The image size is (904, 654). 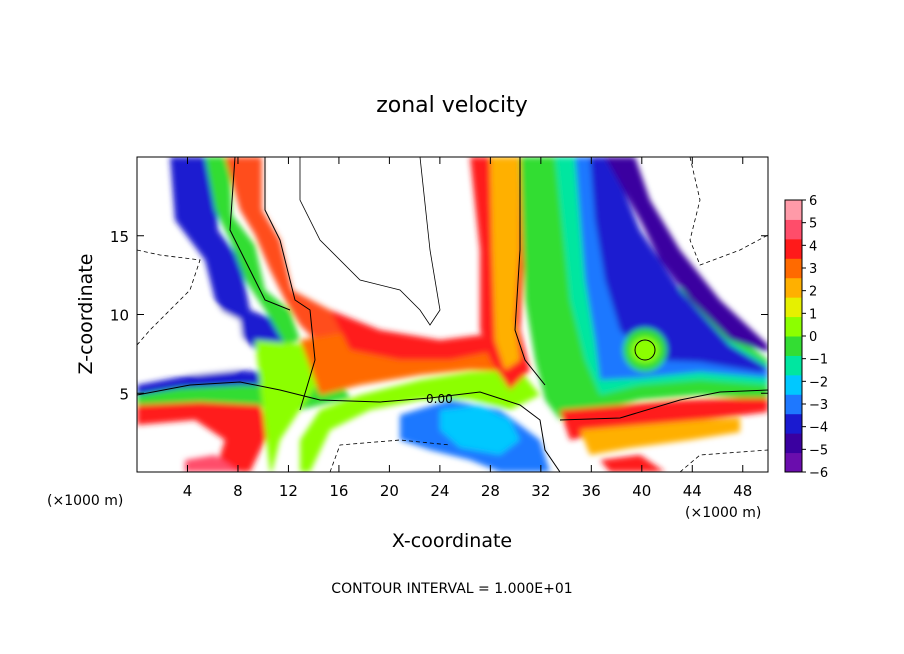 I want to click on colorbar-tick-label: −1, so click(x=818, y=360).